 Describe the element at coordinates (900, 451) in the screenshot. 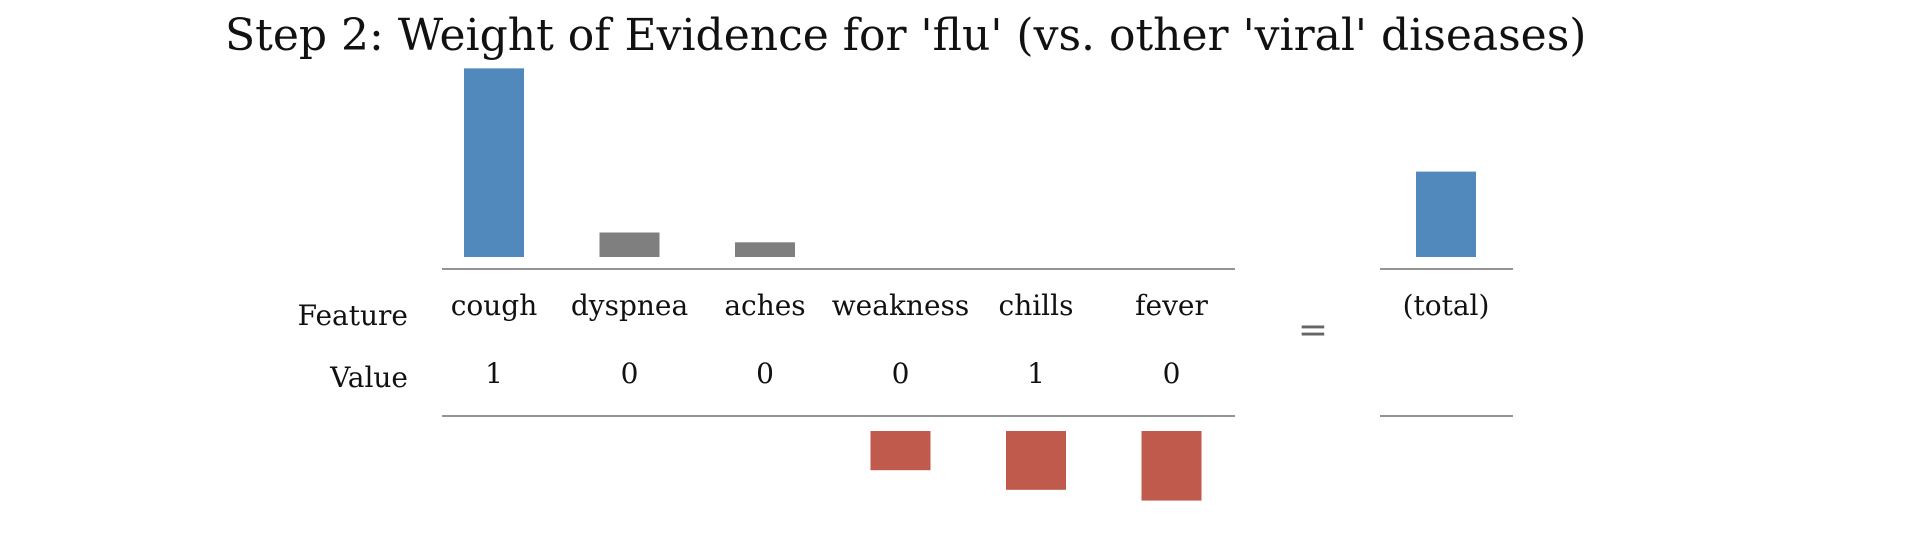

I see `bar-weakness` at that location.